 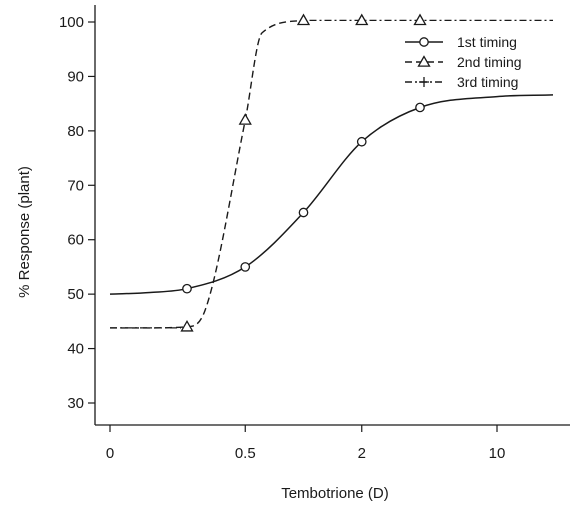 What do you see at coordinates (424, 82) in the screenshot?
I see `data-point-plus` at bounding box center [424, 82].